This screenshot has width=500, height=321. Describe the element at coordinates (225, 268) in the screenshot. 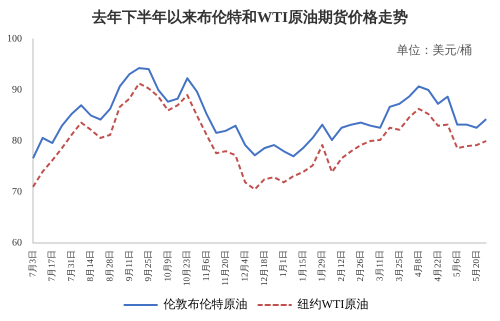

I see `x-tick-label: 11月20日` at that location.